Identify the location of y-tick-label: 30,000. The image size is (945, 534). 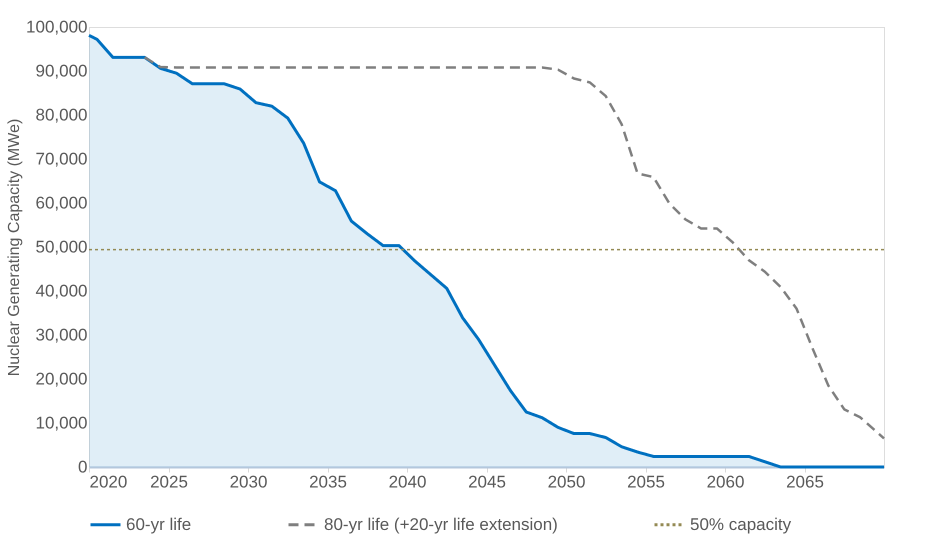
(62, 335).